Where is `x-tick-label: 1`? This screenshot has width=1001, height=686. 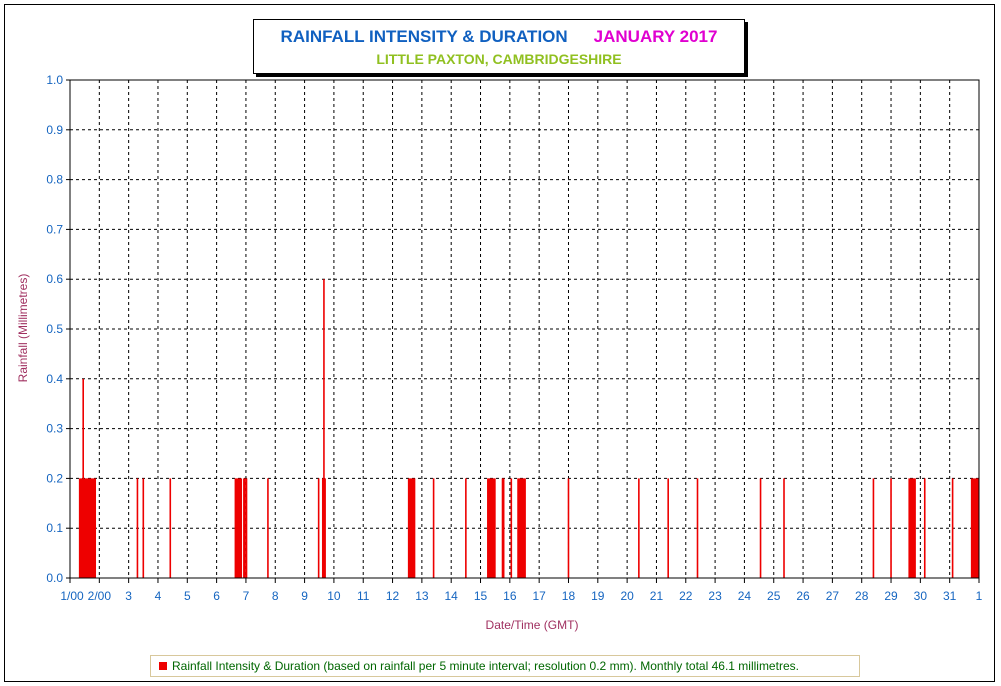
x-tick-label: 1 is located at coordinates (979, 596).